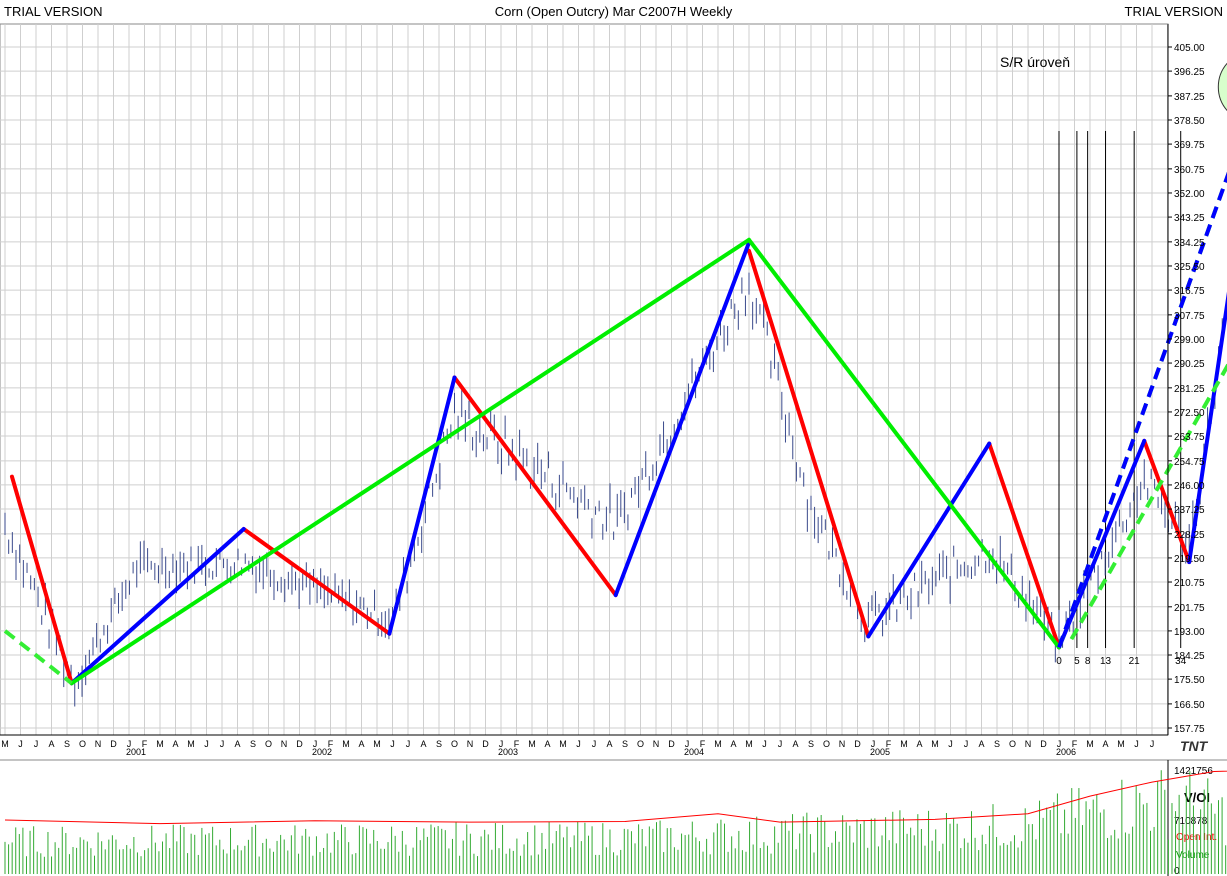  What do you see at coordinates (1189, 194) in the screenshot?
I see `price-tick-label: 352.00` at bounding box center [1189, 194].